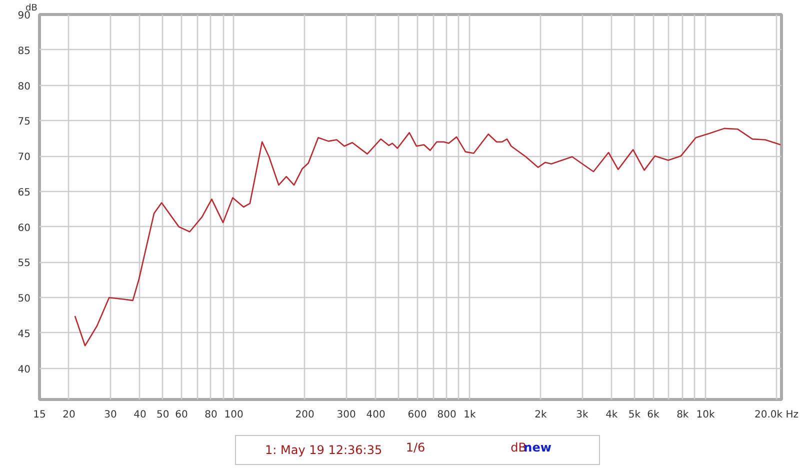  What do you see at coordinates (416, 447) in the screenshot?
I see `text: 1/6` at bounding box center [416, 447].